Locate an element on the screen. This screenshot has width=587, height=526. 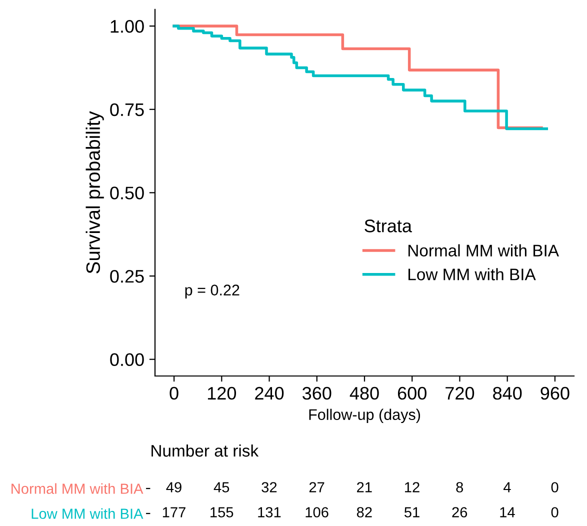
data-label: 14 is located at coordinates (507, 512).